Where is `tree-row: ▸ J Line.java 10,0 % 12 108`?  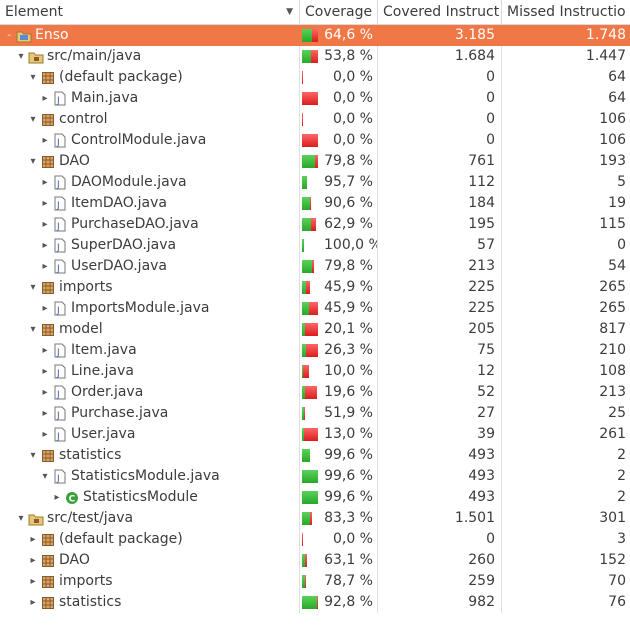
tree-row: ▸ J Line.java 10,0 % 12 108 is located at coordinates (315, 371).